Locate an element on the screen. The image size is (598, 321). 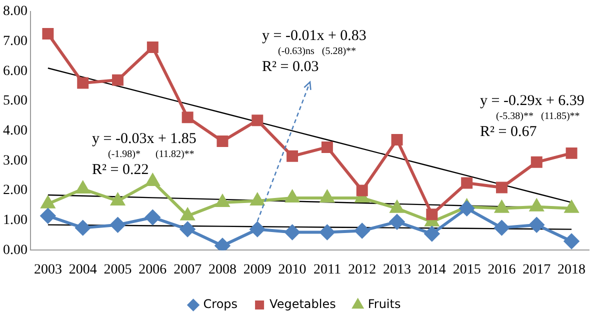
x-tick-label: 2005 is located at coordinates (118, 270).